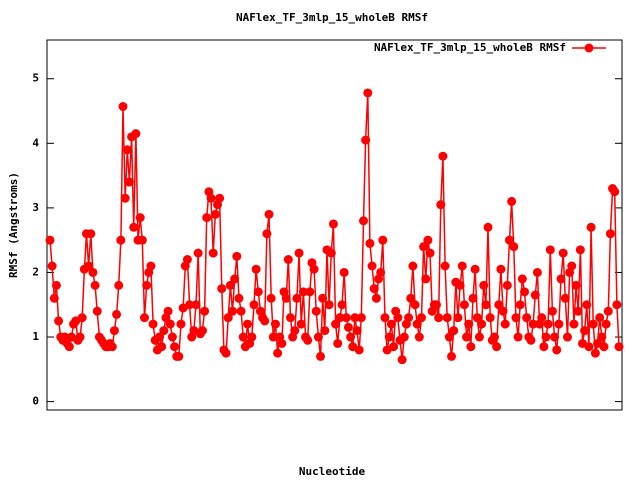 The height and width of the screenshot is (480, 640). Describe the element at coordinates (332, 471) in the screenshot. I see `x-axis-label: Nucleotide` at that location.